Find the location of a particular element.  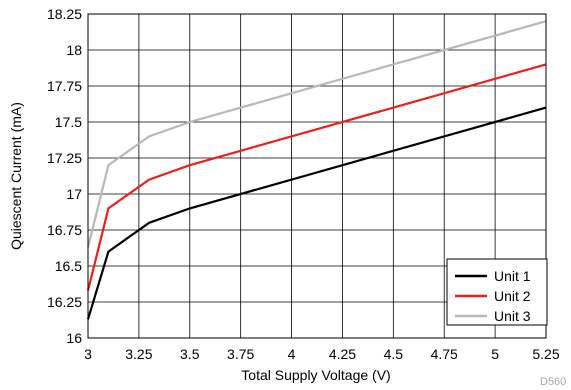

y-tick-label: 16 is located at coordinates (74, 338).